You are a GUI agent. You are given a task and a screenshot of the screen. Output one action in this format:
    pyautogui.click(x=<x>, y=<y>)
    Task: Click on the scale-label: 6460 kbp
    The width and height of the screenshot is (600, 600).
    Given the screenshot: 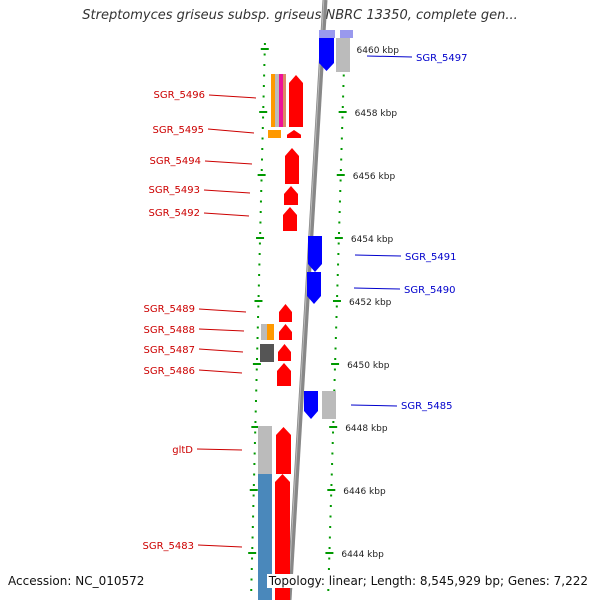 What is the action you would take?
    pyautogui.click(x=378, y=51)
    